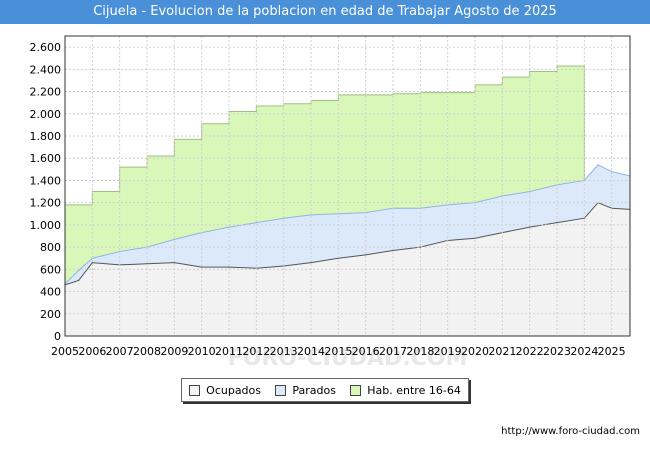  Describe the element at coordinates (46, 47) in the screenshot. I see `y-tick-label: 2.600` at that location.